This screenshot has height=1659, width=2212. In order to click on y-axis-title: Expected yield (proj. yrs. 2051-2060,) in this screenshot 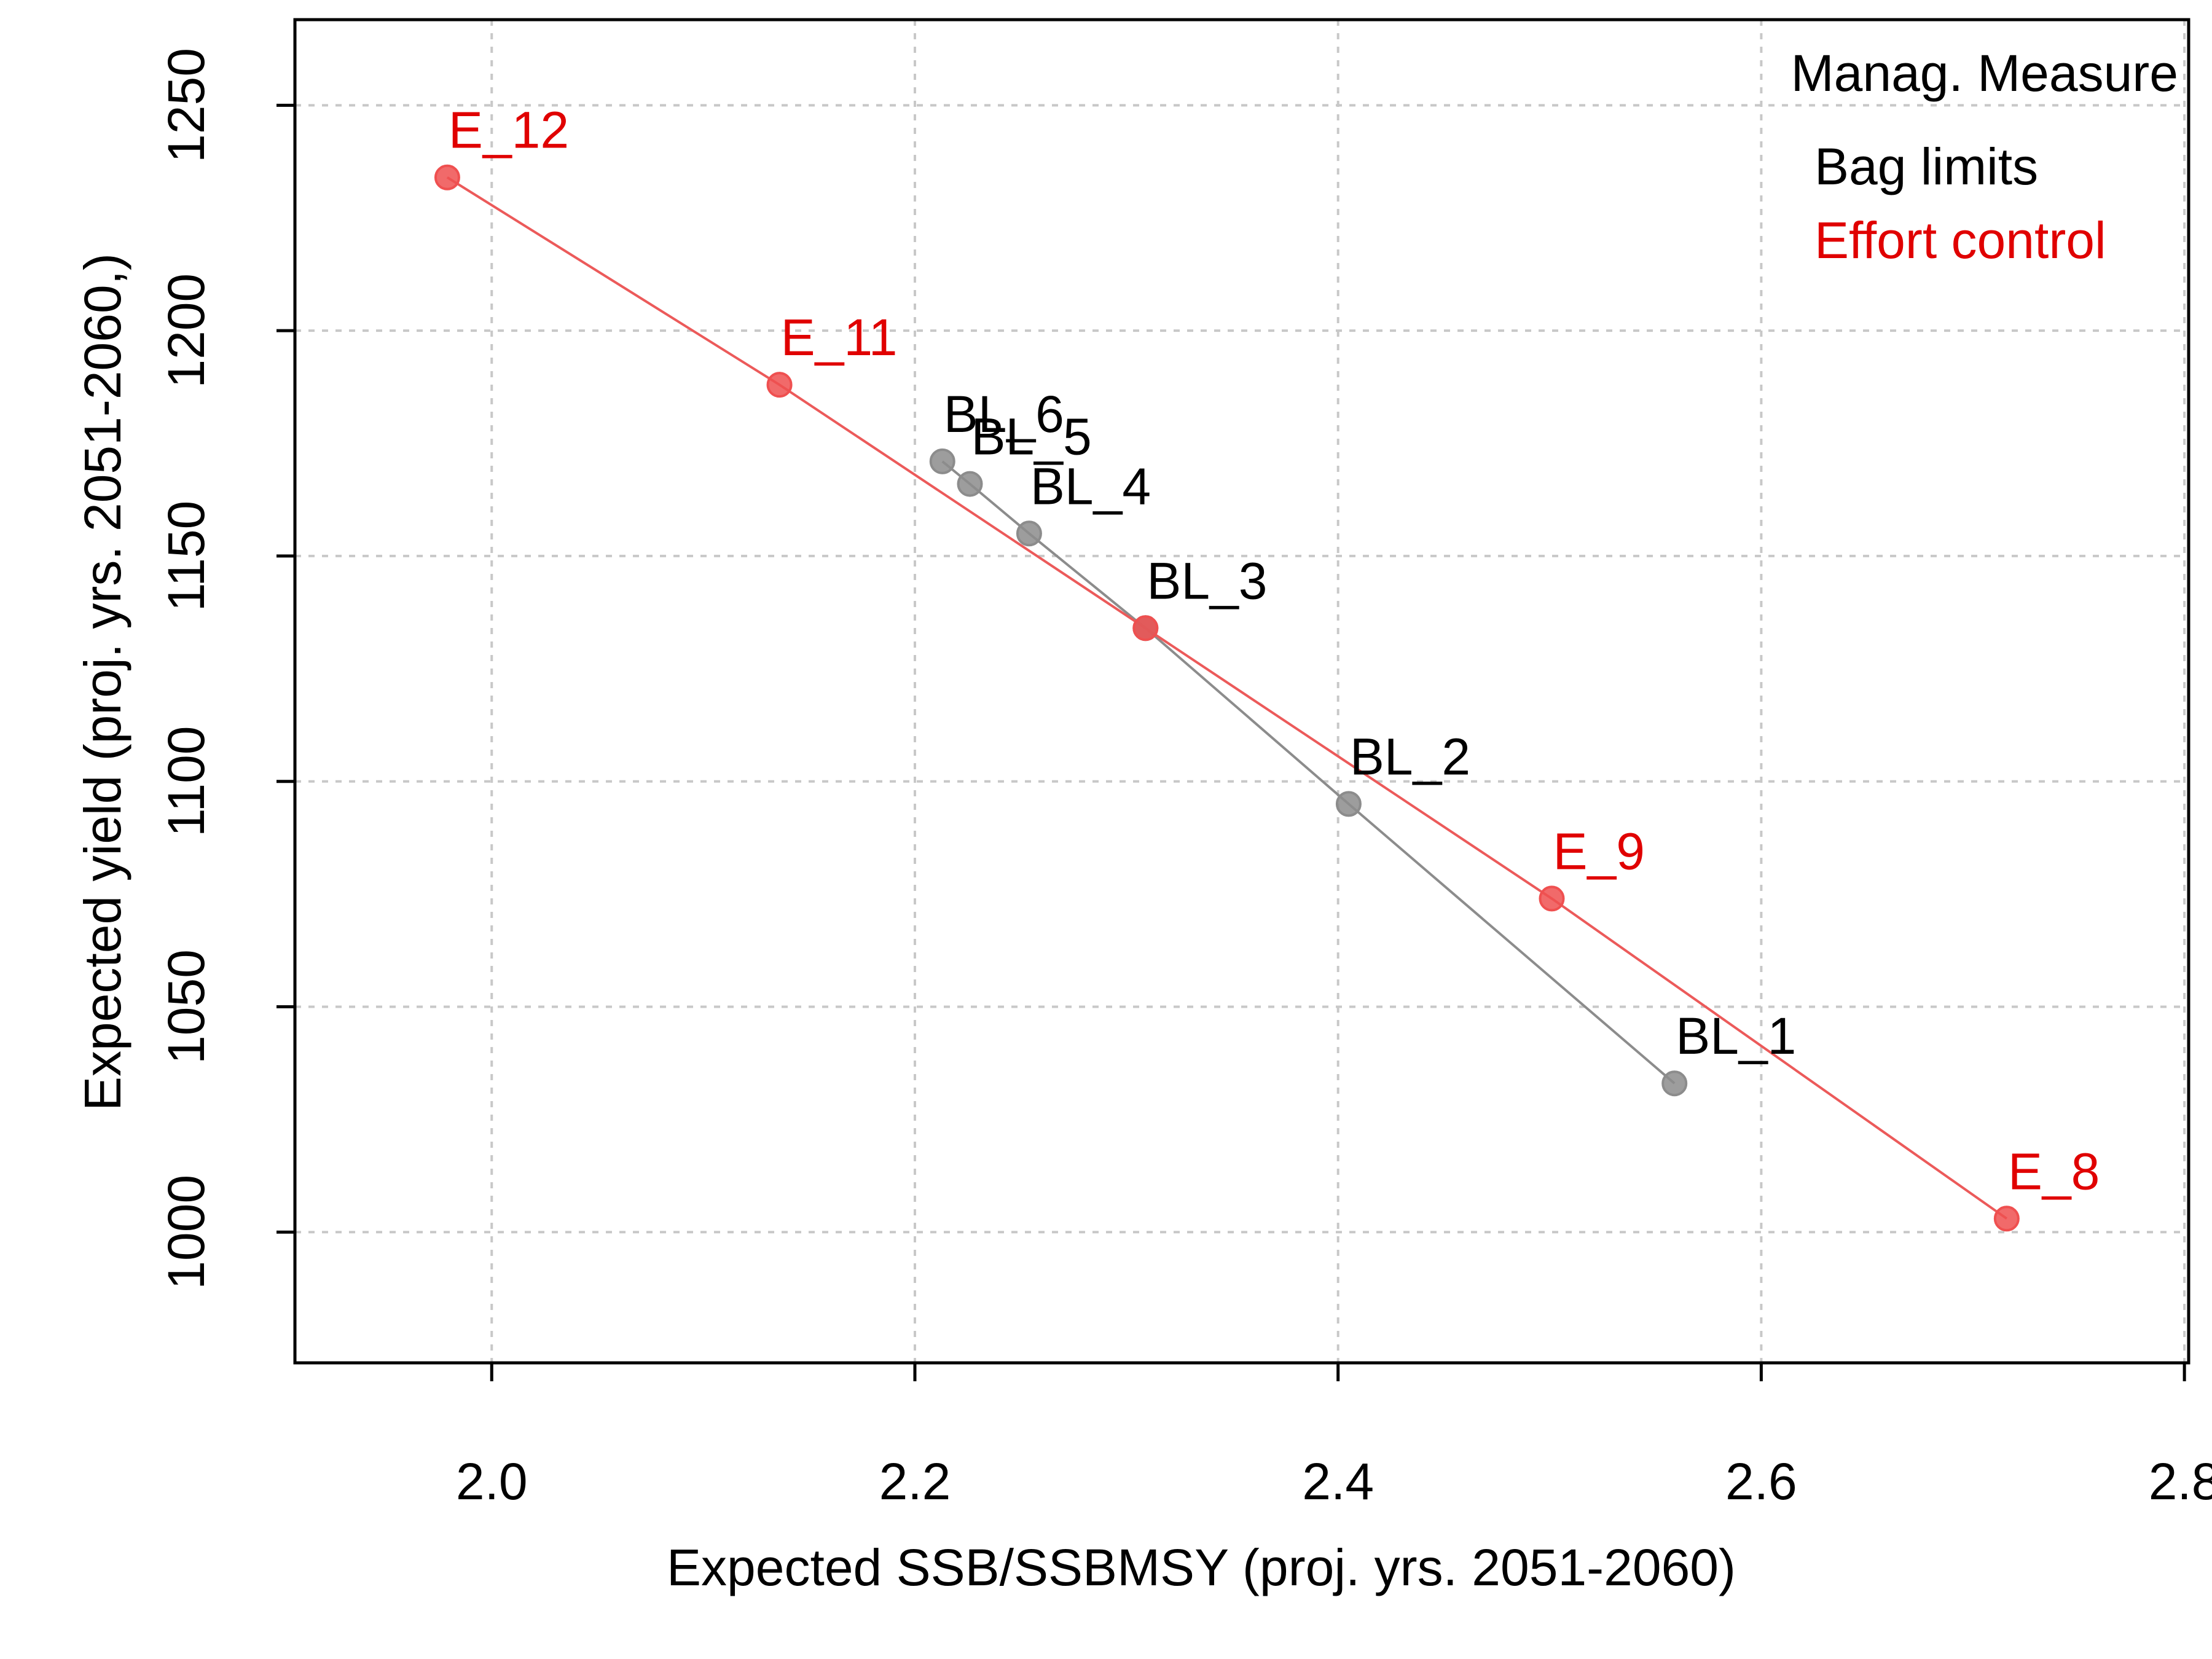, I will do `click(102, 682)`.